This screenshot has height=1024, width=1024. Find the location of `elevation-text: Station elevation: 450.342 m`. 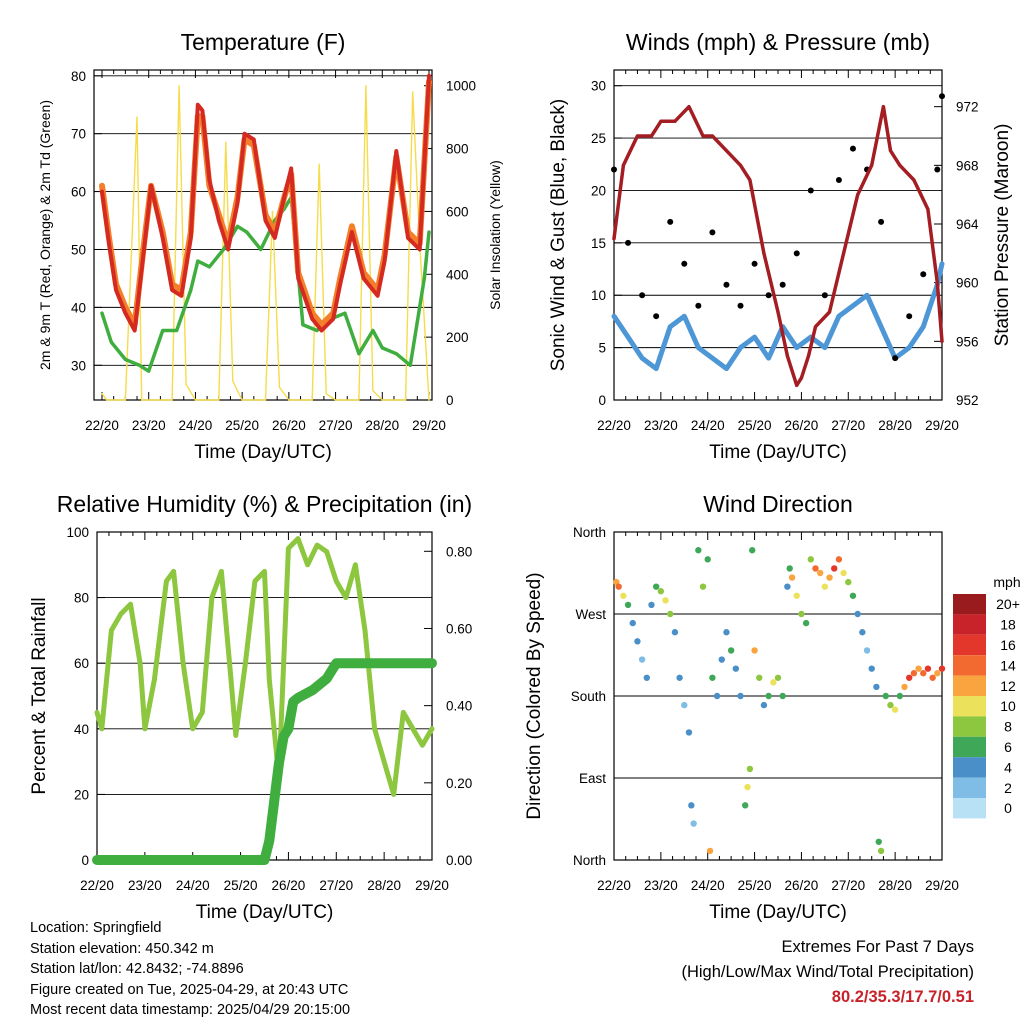

elevation-text: Station elevation: 450.342 m is located at coordinates (122, 948).